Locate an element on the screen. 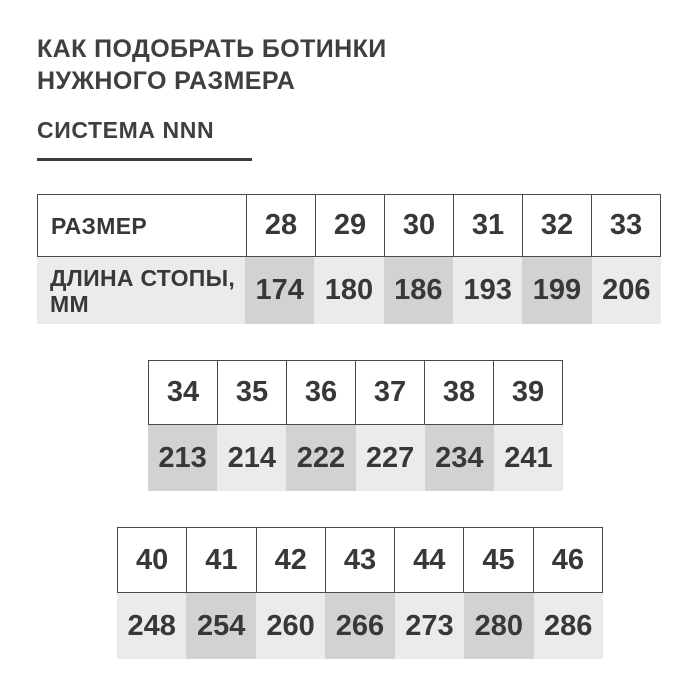  size-cell: 41 is located at coordinates (220, 560).